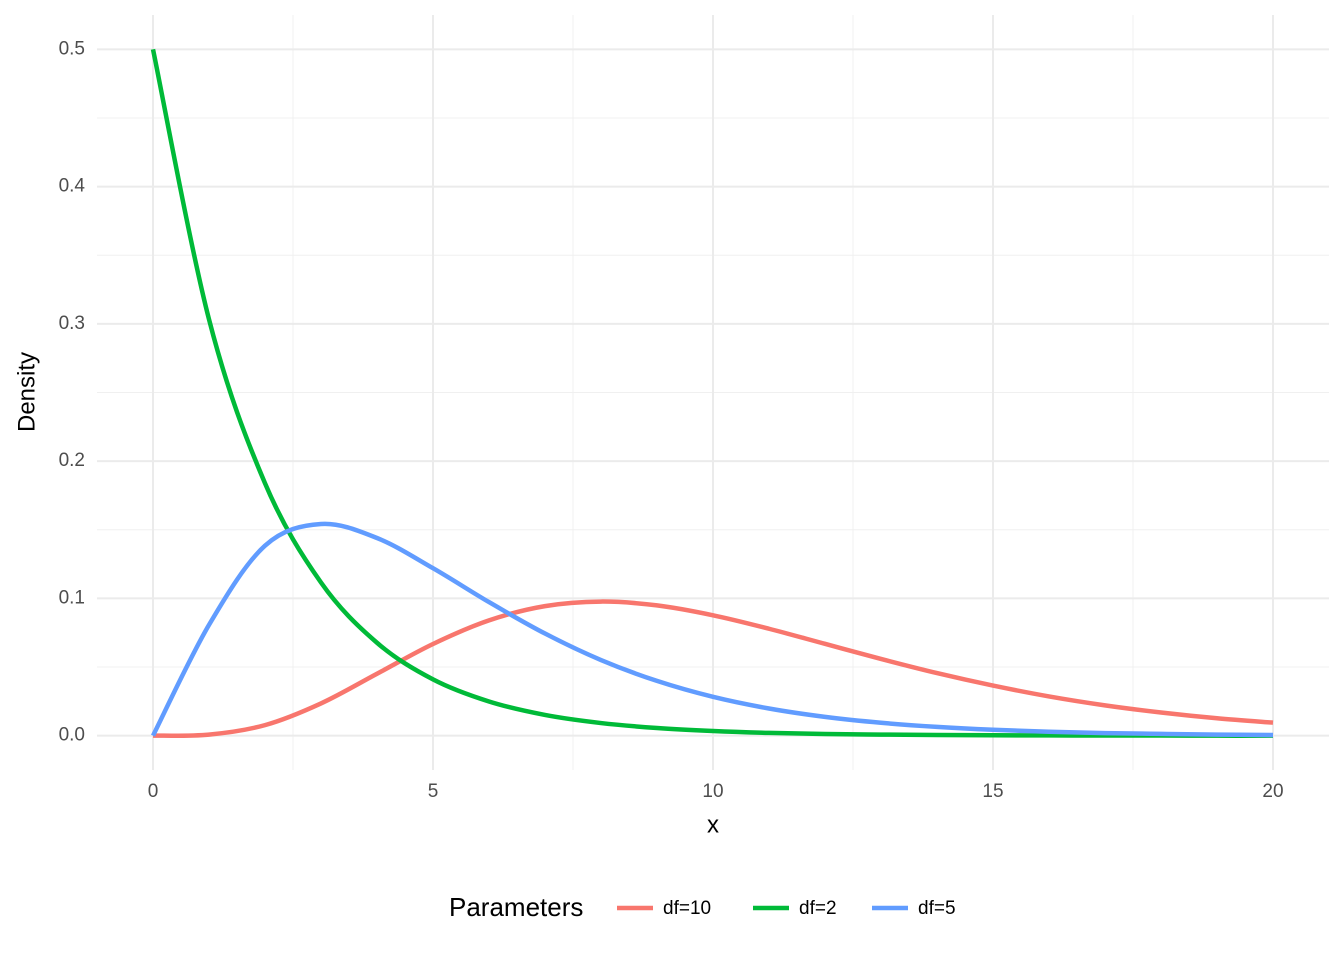  What do you see at coordinates (72, 186) in the screenshot?
I see `y-tick-label: 0.4` at bounding box center [72, 186].